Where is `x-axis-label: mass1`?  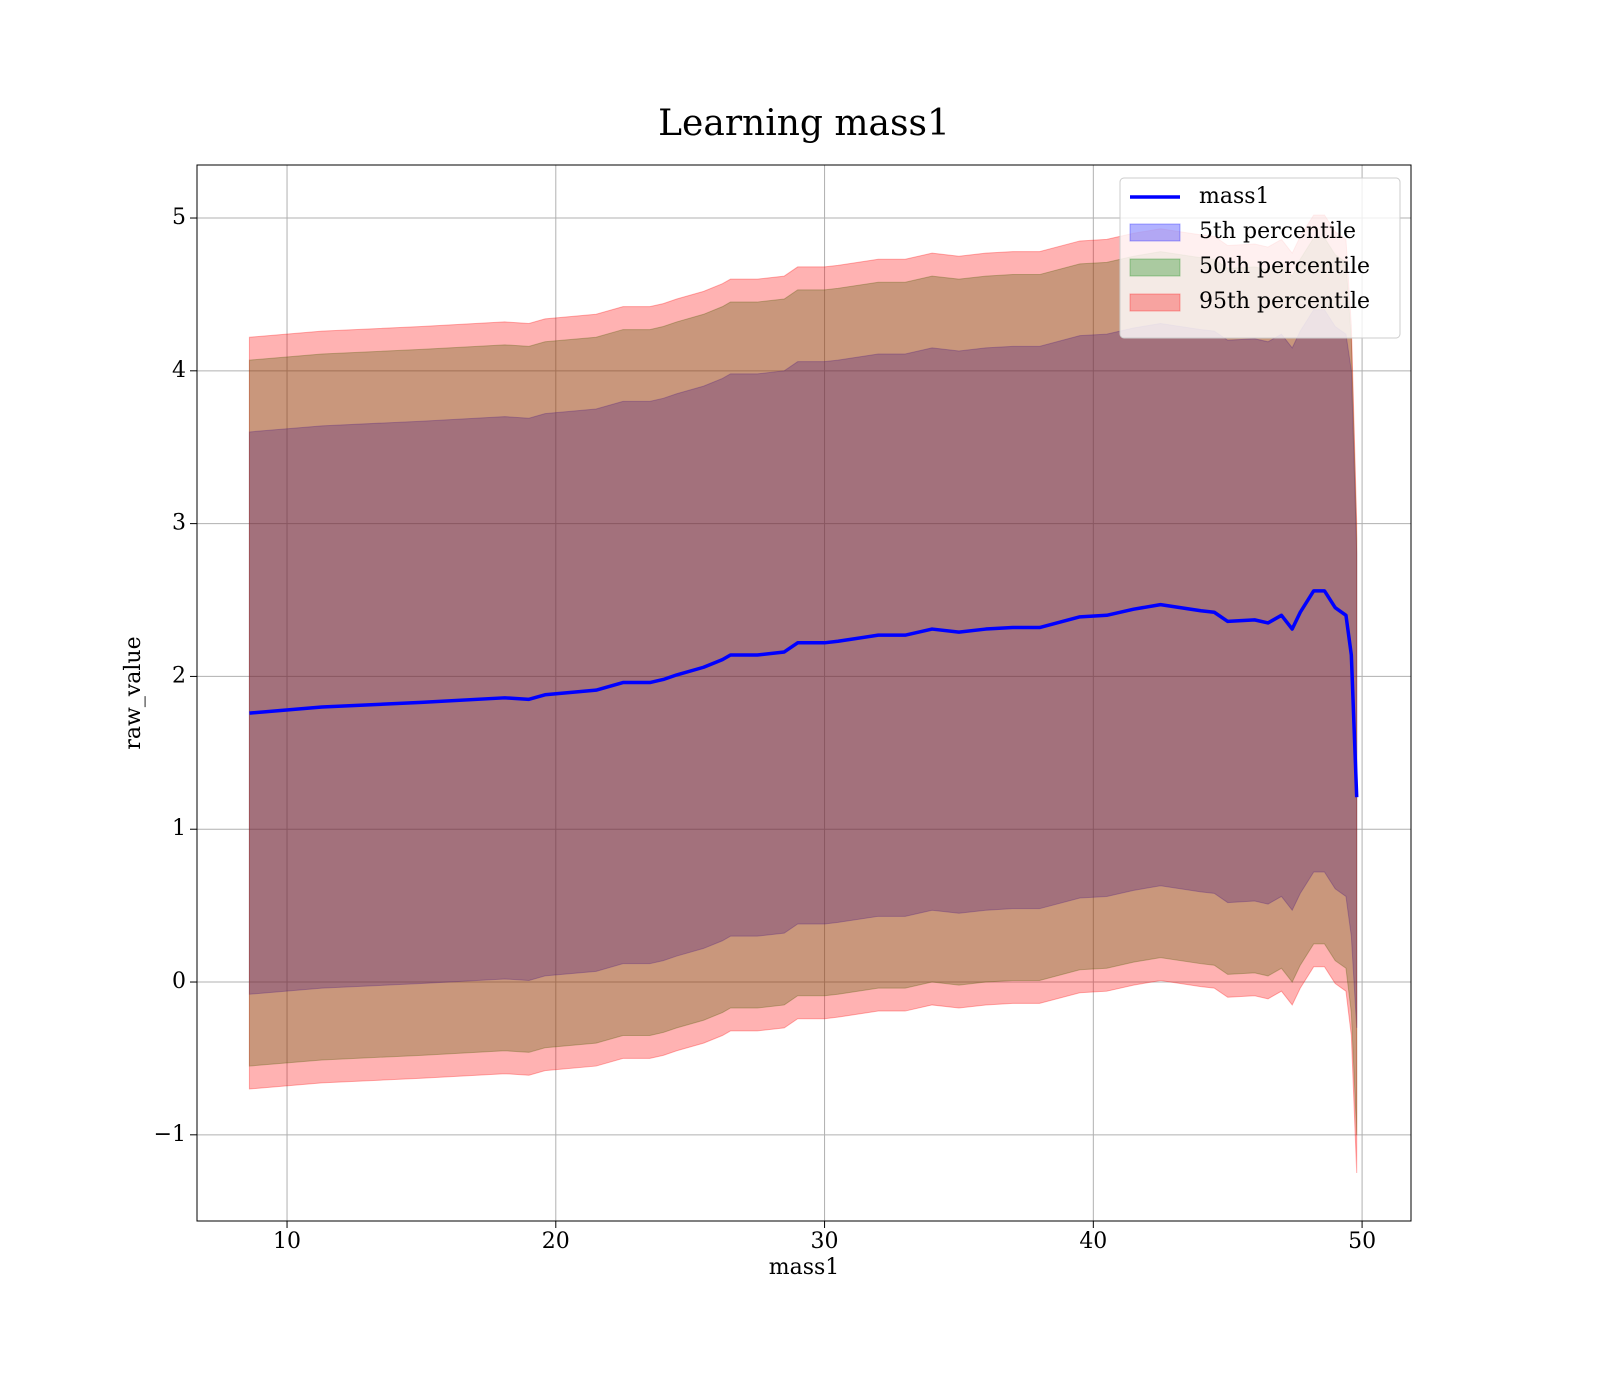 x-axis-label: mass1 is located at coordinates (804, 1267).